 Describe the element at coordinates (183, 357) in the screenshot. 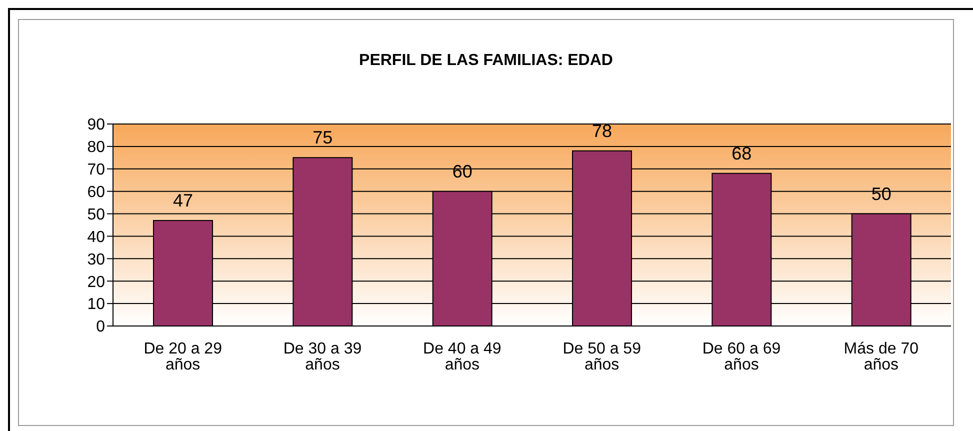

I see `x-tick-label: De 20 a 29 años` at that location.